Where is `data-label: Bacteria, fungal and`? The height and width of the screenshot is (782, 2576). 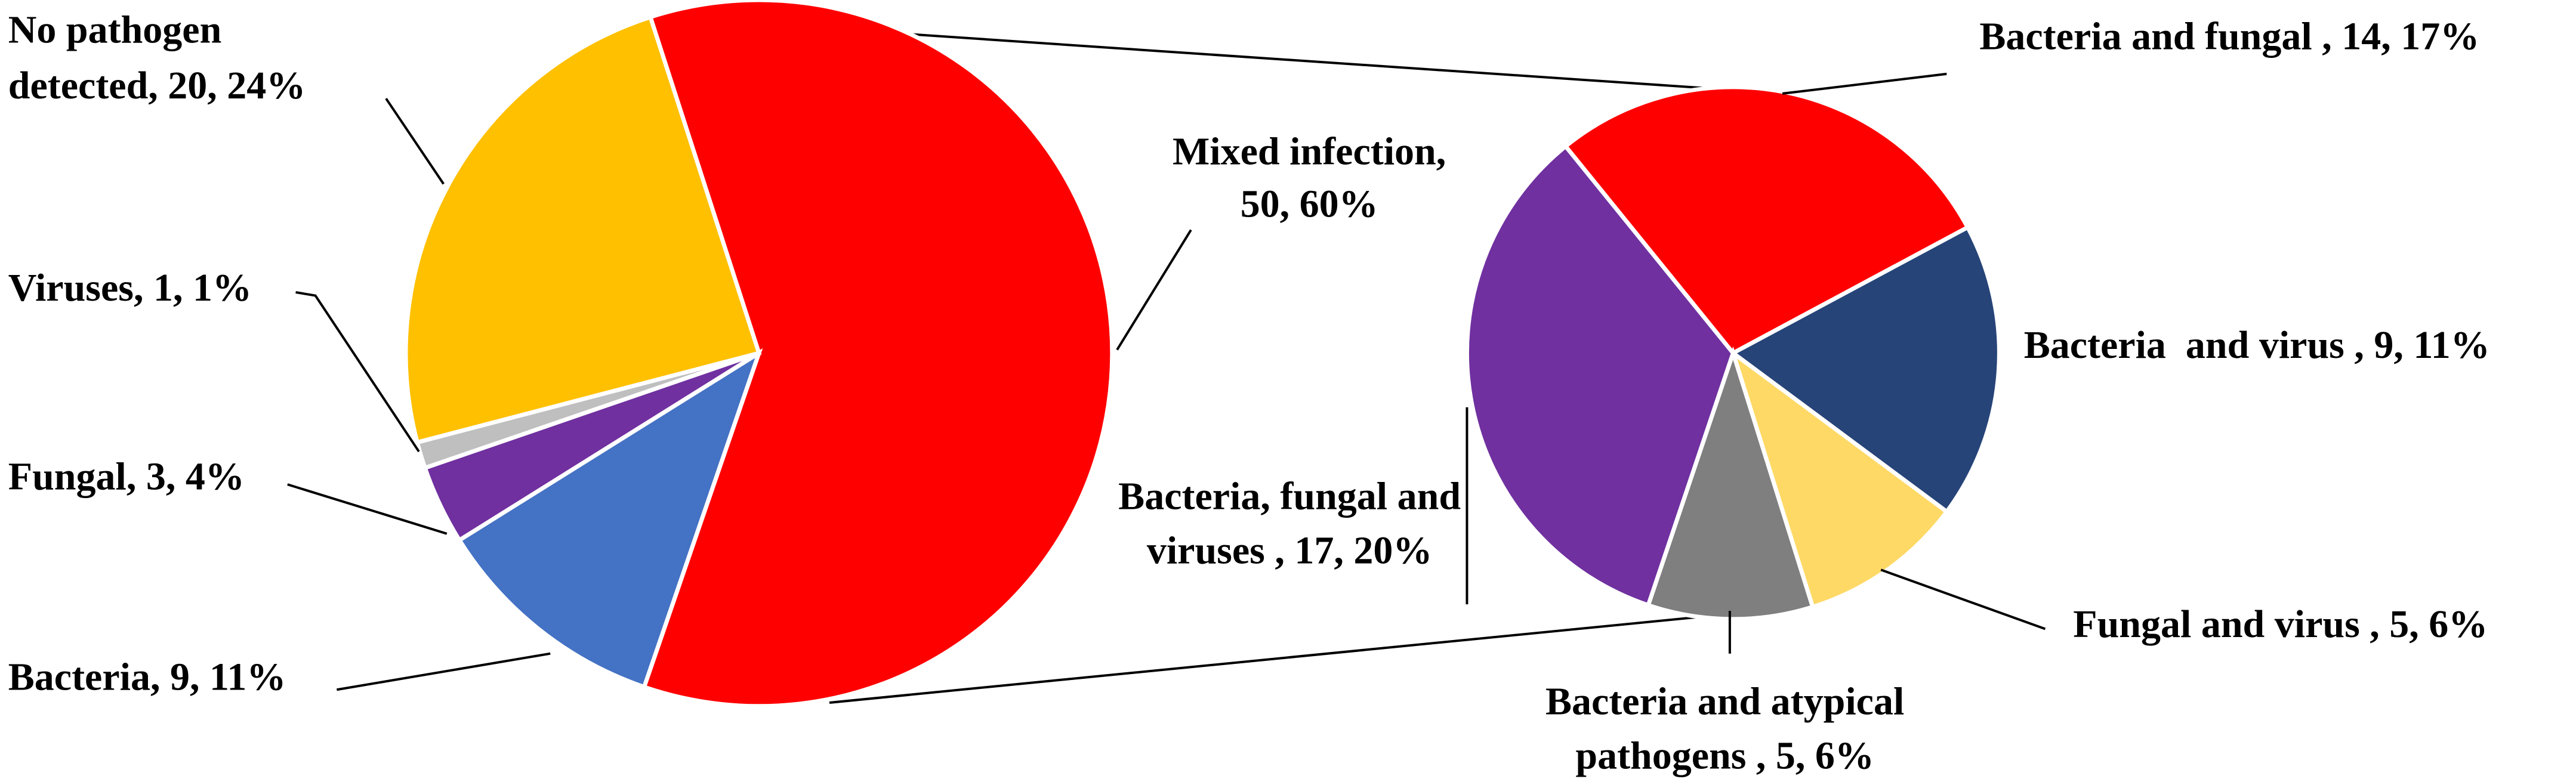
data-label: Bacteria, fungal and is located at coordinates (1289, 496).